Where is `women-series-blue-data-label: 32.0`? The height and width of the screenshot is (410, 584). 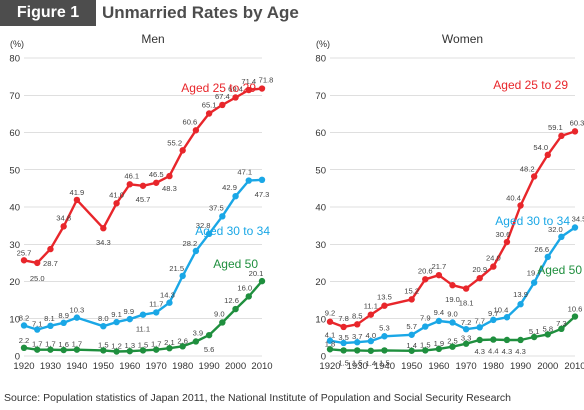 women-series-blue-data-label: 32.0 is located at coordinates (555, 229).